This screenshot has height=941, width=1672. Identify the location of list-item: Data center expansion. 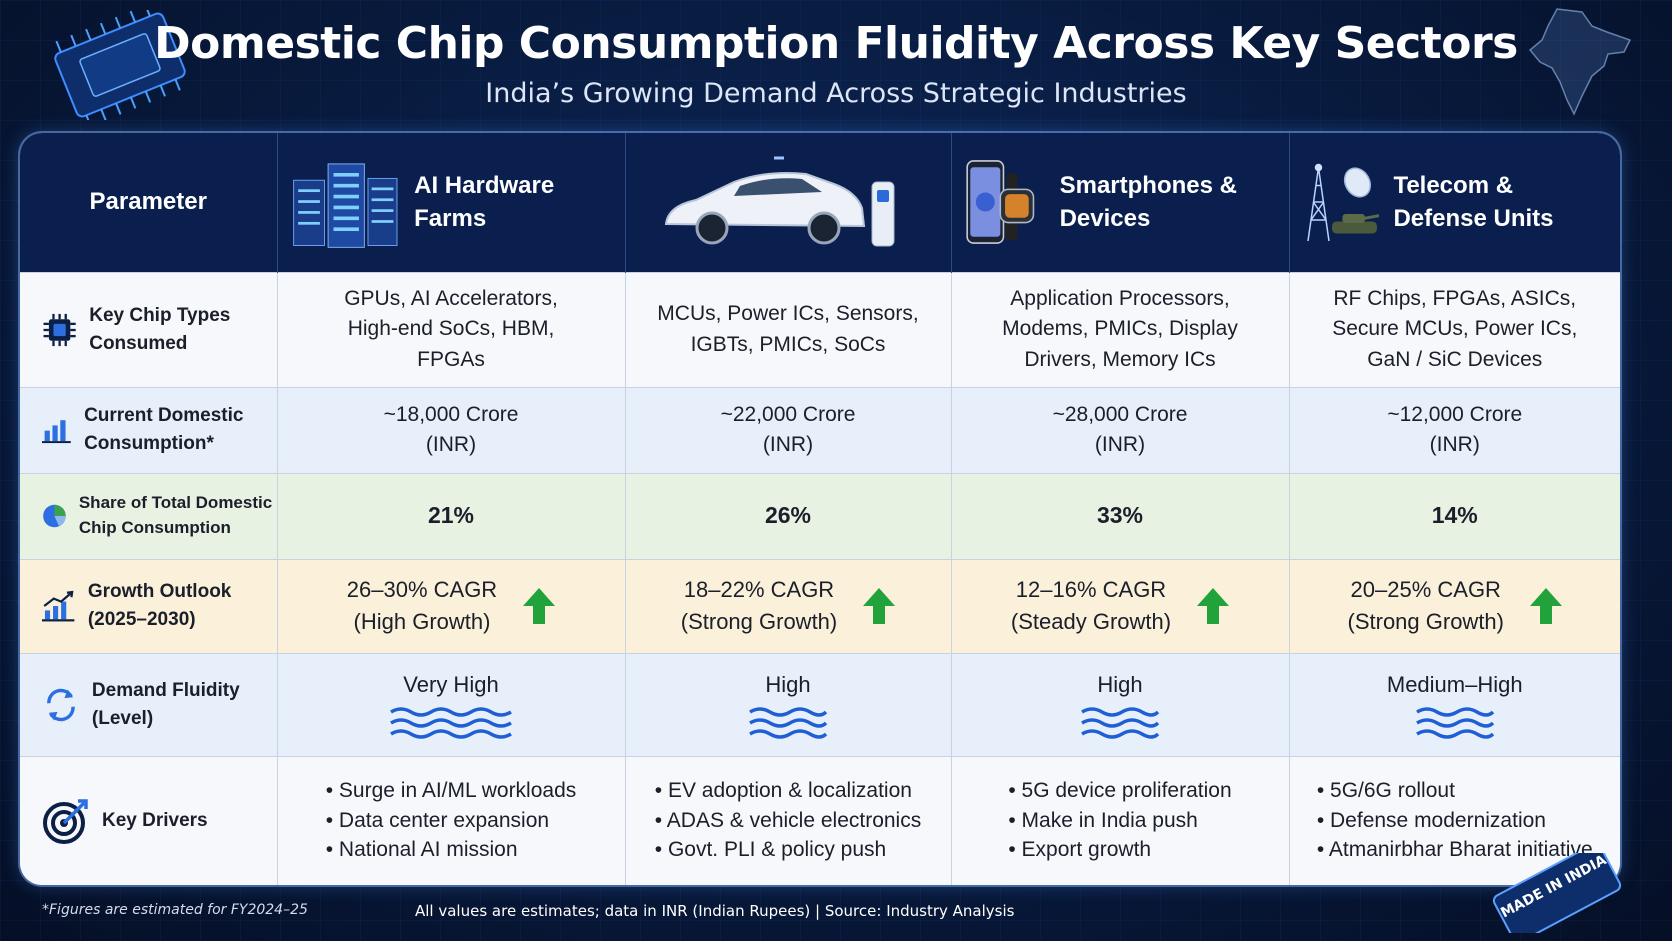
(451, 820).